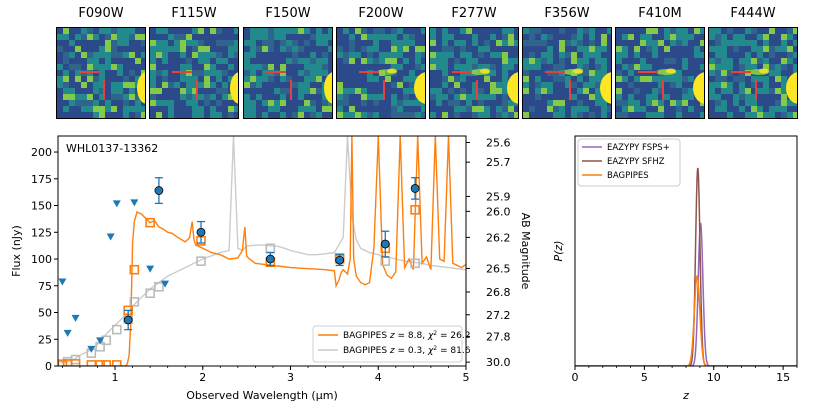 The height and width of the screenshot is (411, 822). Describe the element at coordinates (660, 13) in the screenshot. I see `stamp-filter-label: F410M` at that location.